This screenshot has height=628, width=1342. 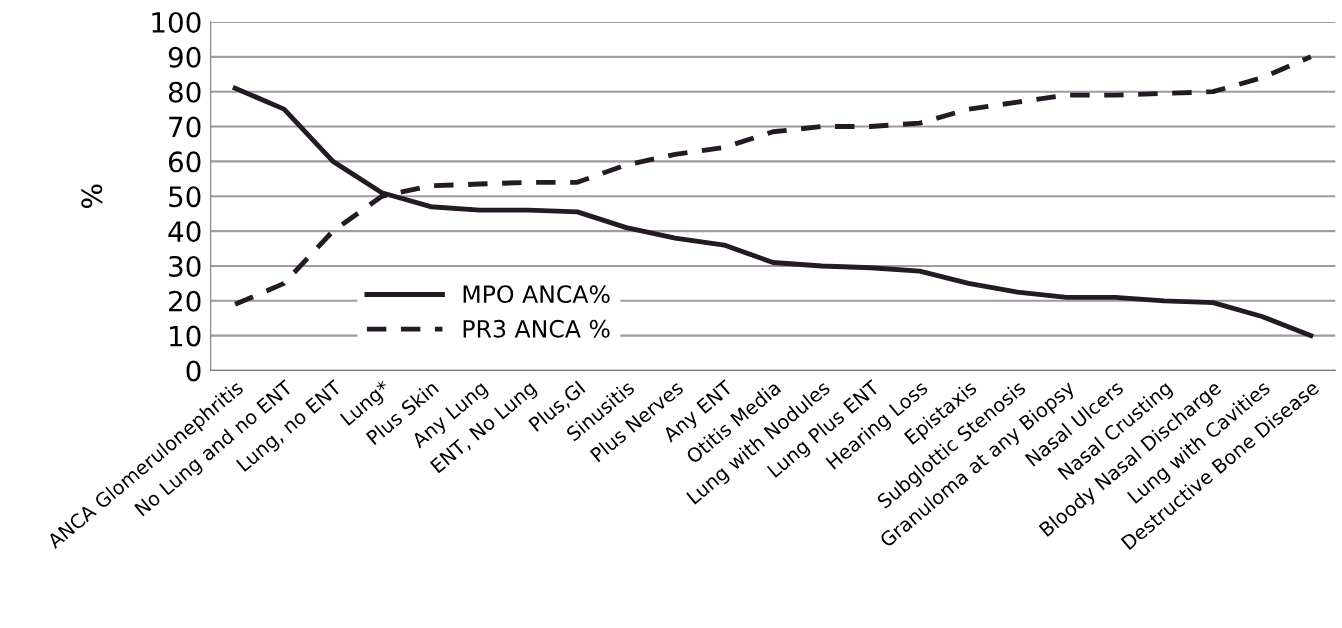 I want to click on y-tick-label: 30, so click(x=185, y=266).